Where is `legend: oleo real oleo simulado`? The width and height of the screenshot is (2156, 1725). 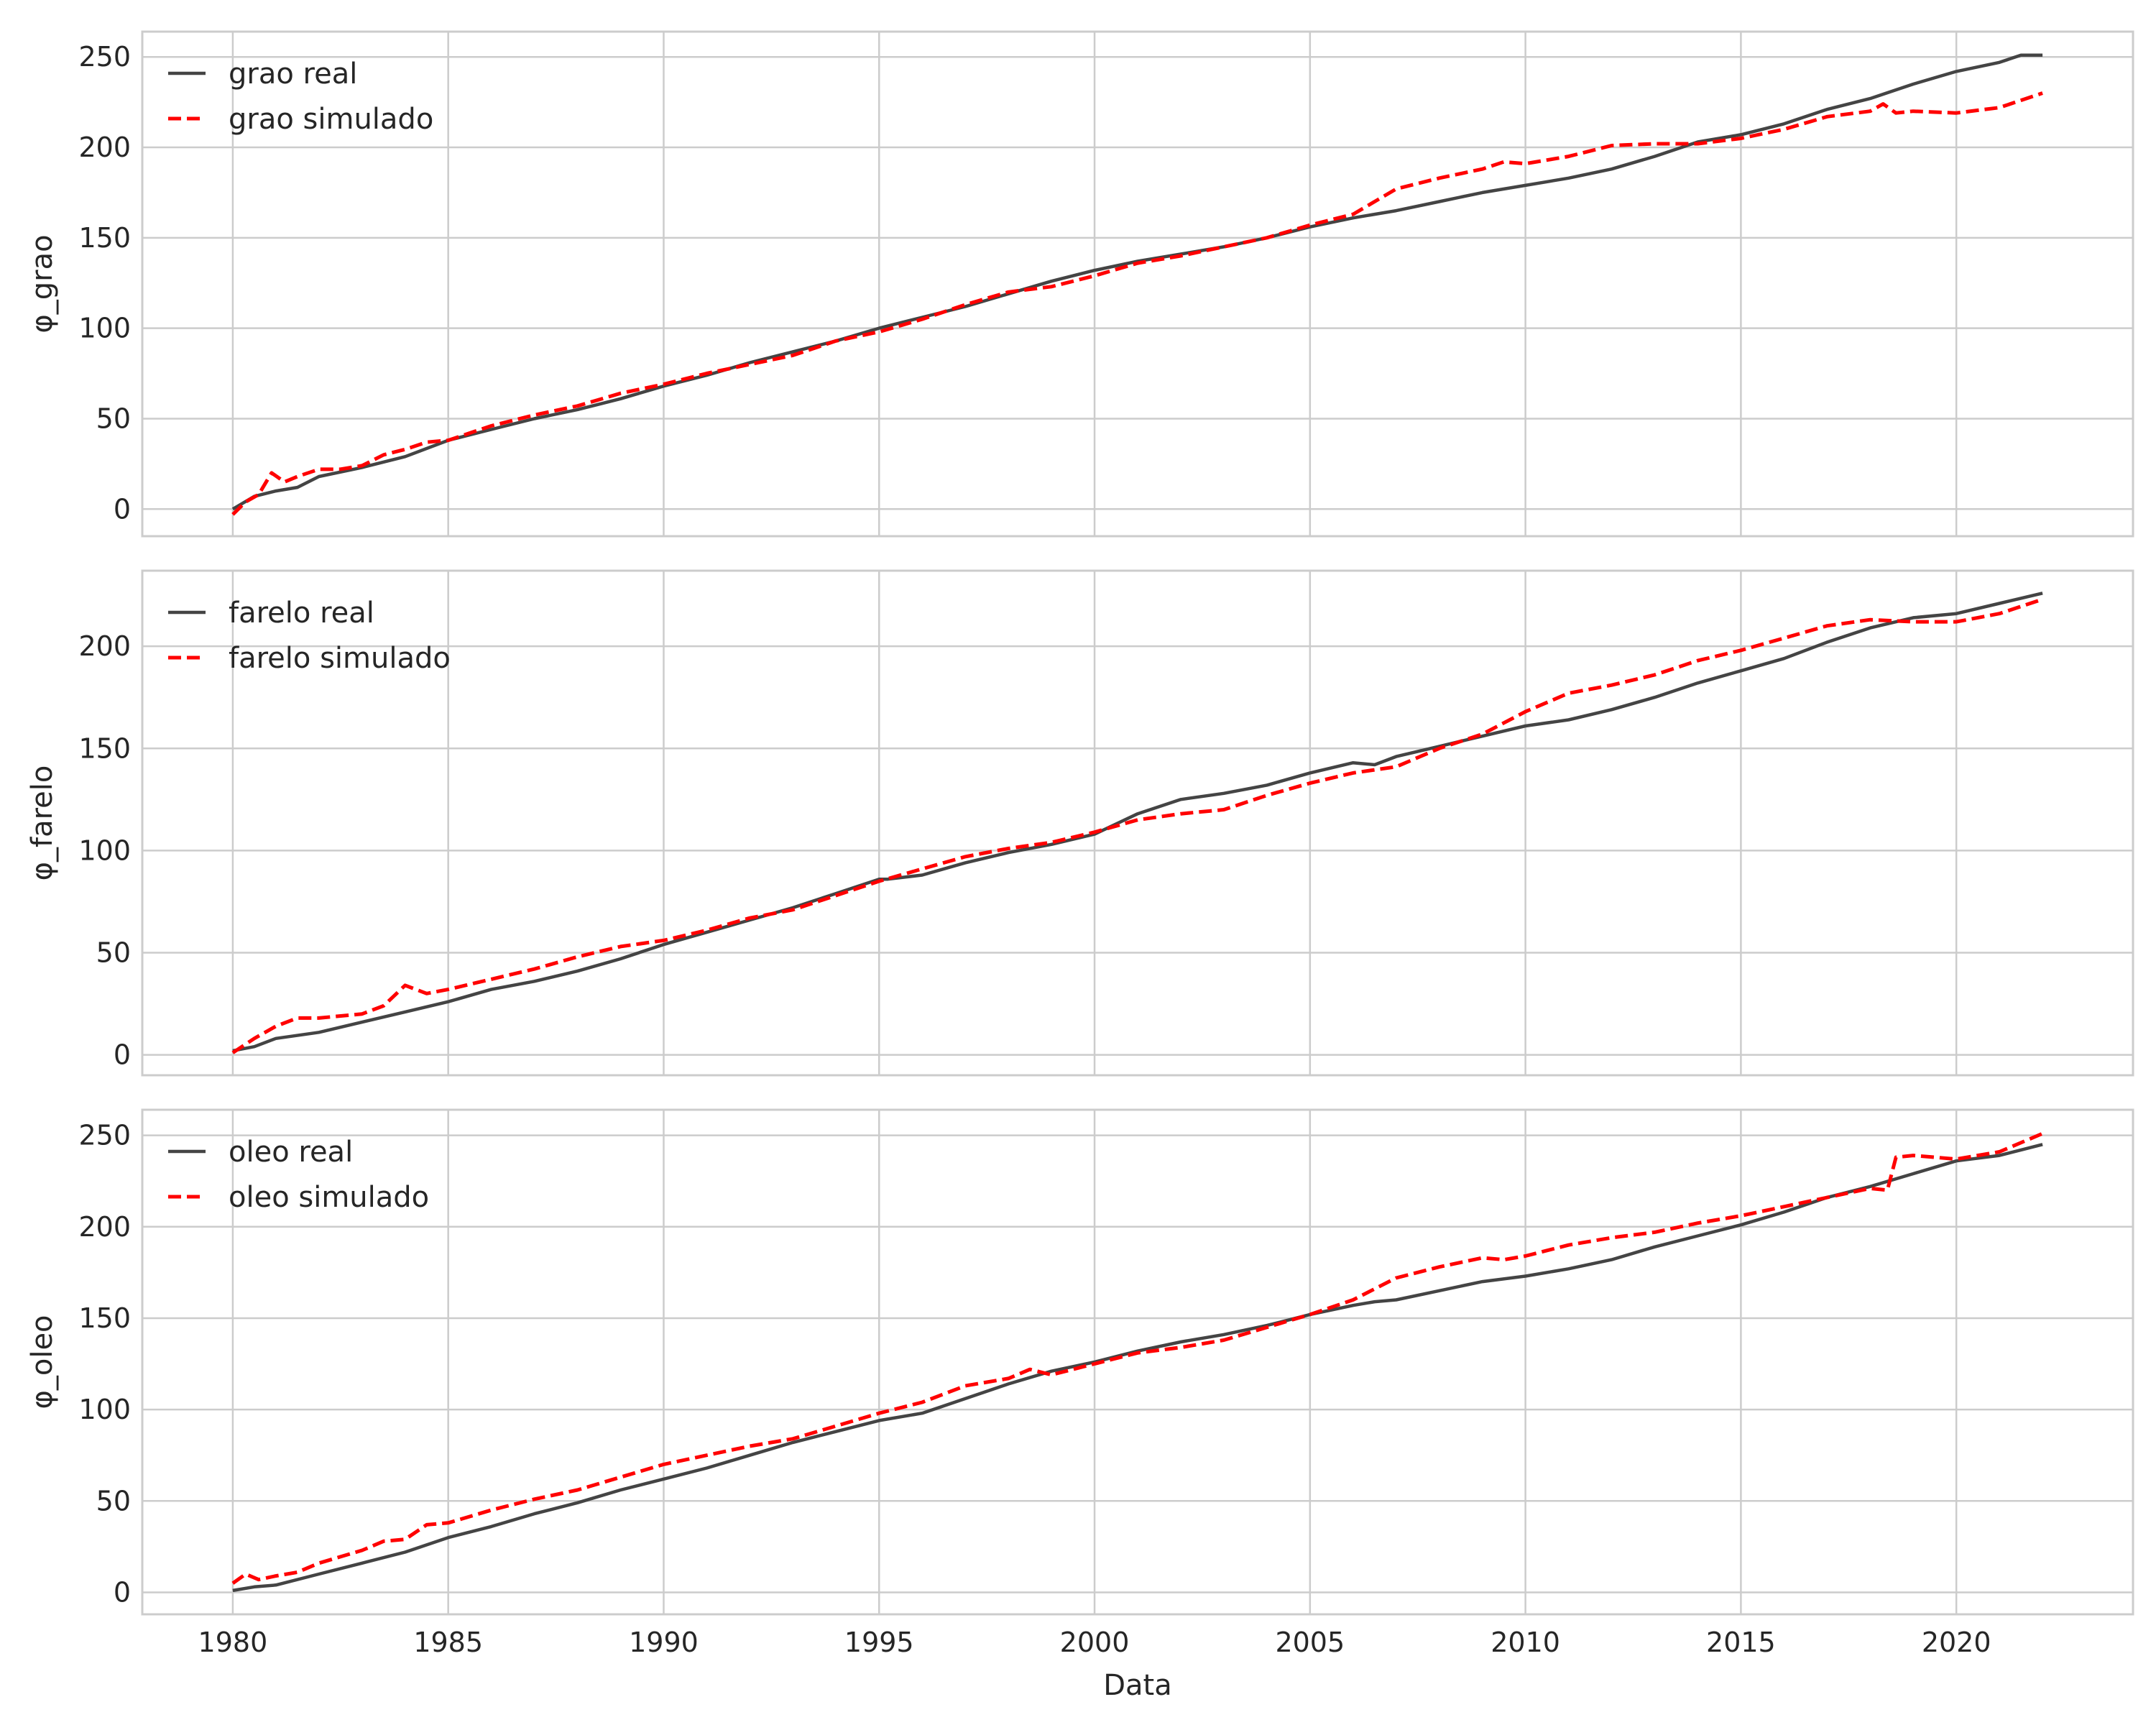 legend: oleo real oleo simulado is located at coordinates (298, 1175).